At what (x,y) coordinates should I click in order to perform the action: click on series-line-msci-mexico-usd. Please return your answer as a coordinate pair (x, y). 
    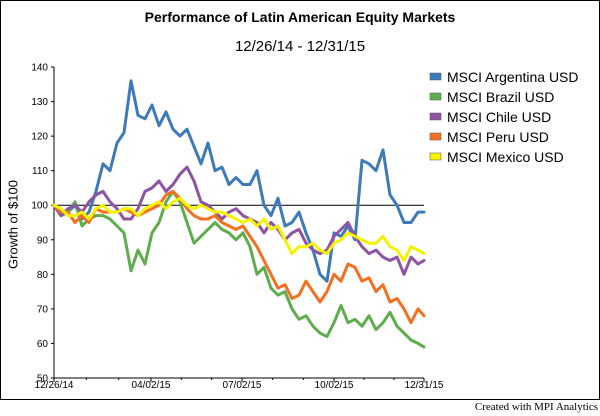
    Looking at the image, I should click on (239, 229).